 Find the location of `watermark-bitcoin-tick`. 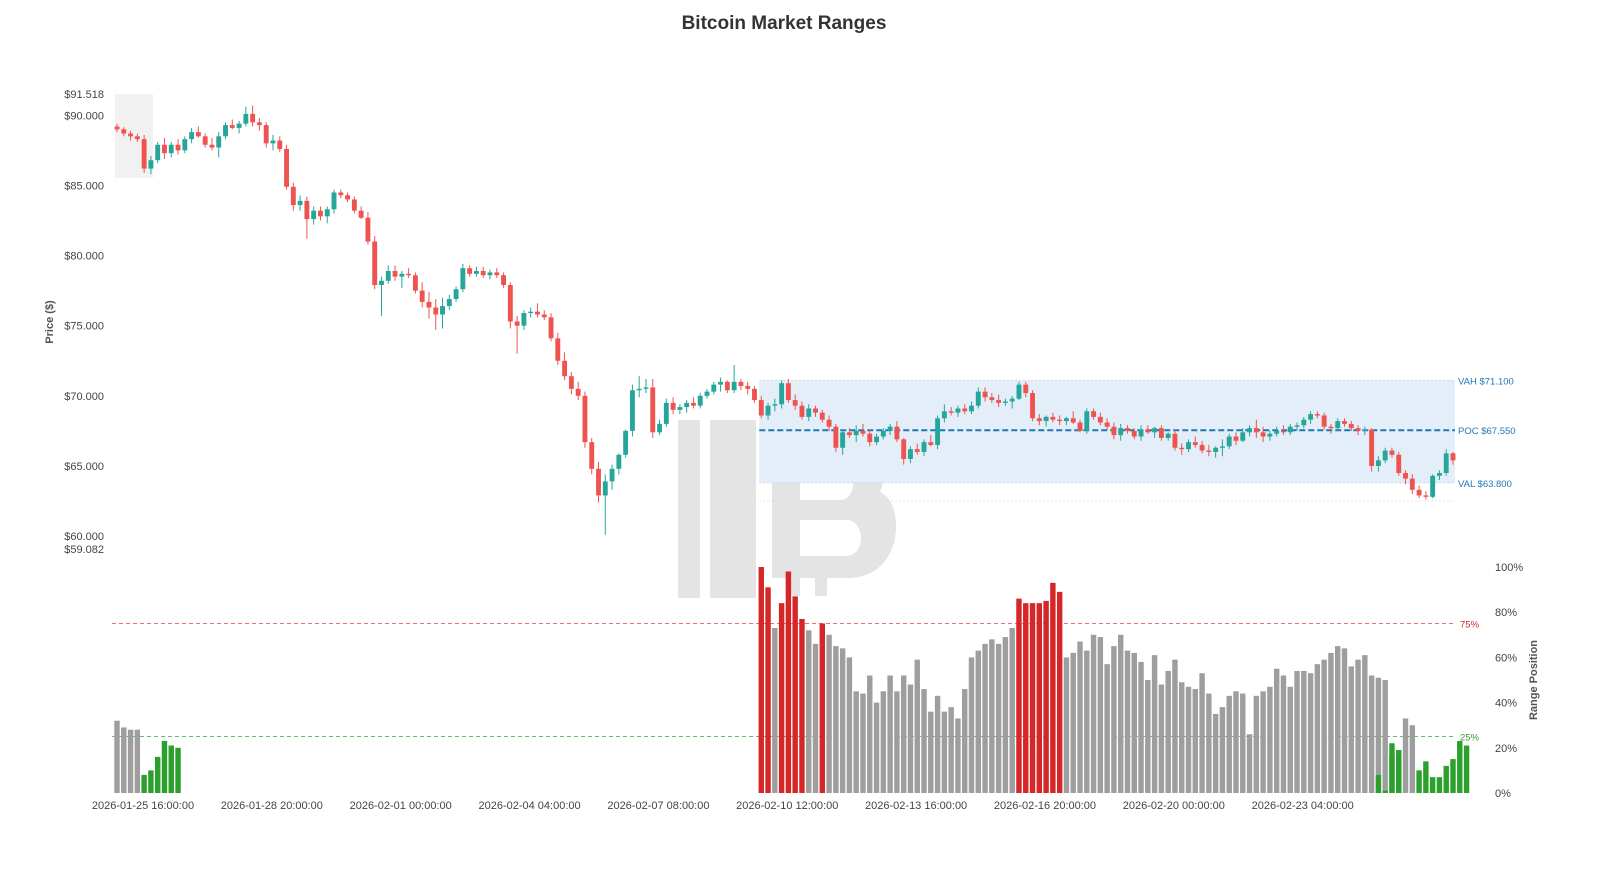

watermark-bitcoin-tick is located at coordinates (821, 585).